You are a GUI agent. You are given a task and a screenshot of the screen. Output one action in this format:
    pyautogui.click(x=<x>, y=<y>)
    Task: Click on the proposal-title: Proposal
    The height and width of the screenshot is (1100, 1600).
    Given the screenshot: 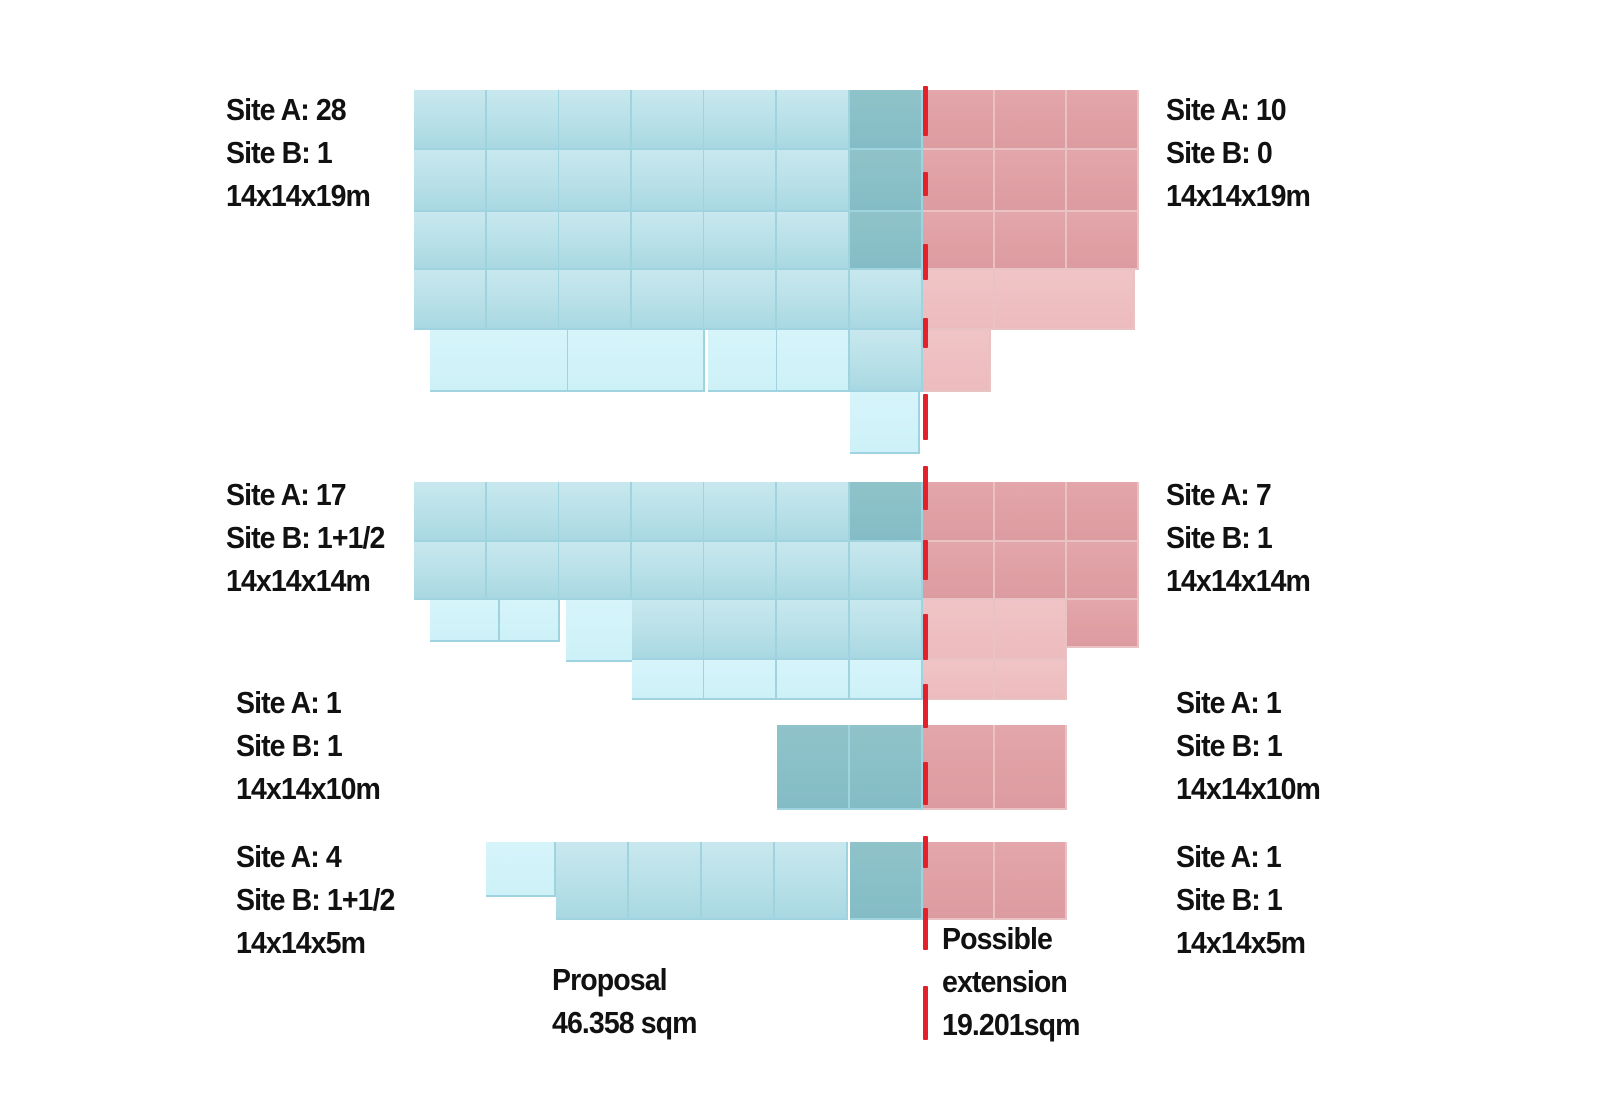 What is the action you would take?
    pyautogui.click(x=610, y=979)
    